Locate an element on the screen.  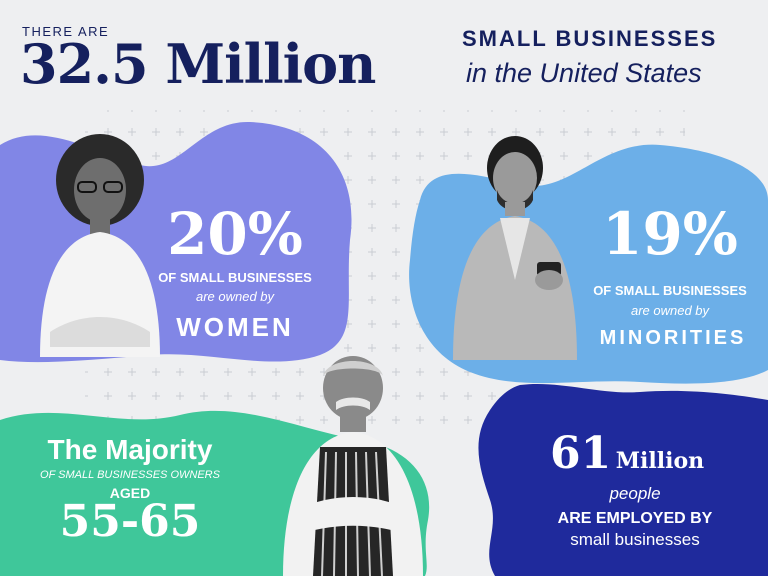
employed-million: Million is located at coordinates (660, 461).